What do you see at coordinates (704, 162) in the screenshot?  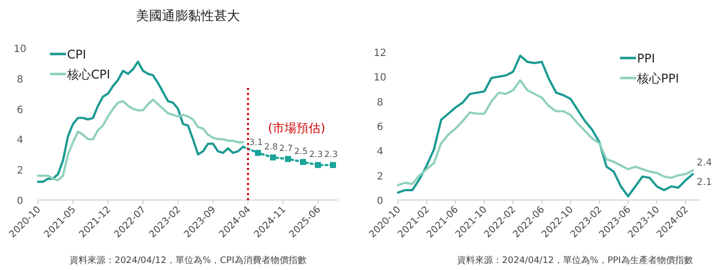 I see `data-label: 2.4` at bounding box center [704, 162].